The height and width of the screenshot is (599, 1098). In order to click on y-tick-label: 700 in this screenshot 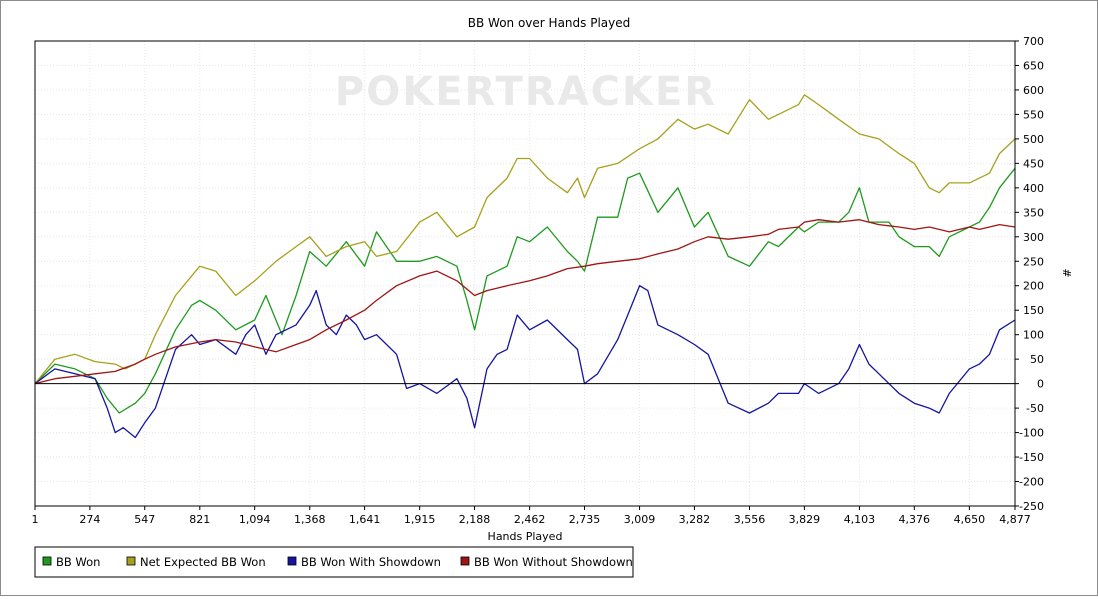, I will do `click(1033, 41)`.